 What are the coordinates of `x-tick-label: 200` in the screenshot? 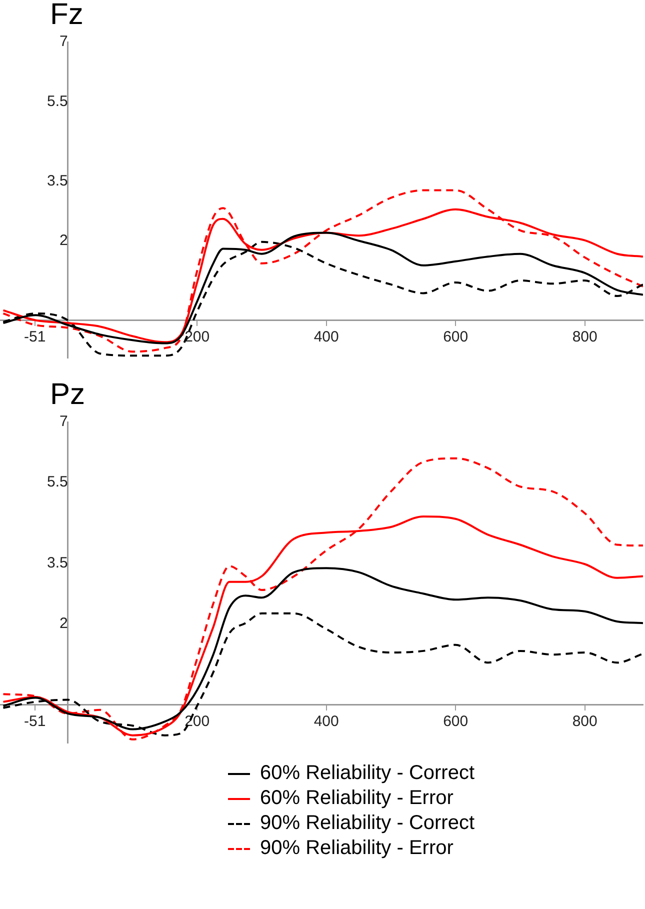 It's located at (197, 337).